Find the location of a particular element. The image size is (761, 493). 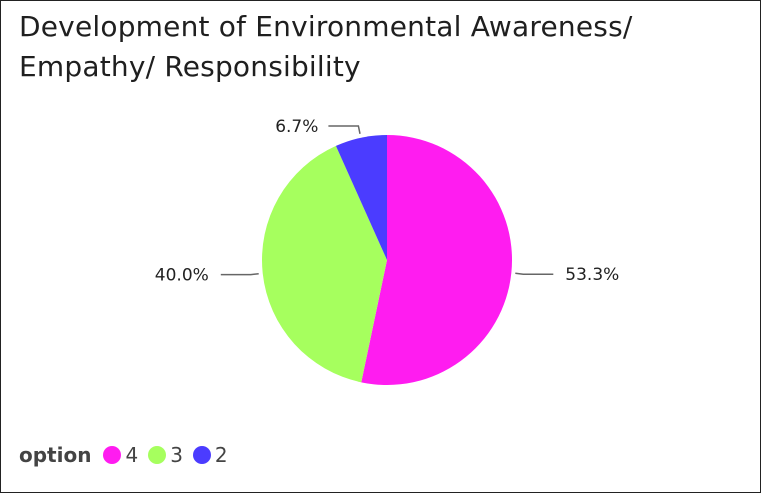

legend-label-3: 3 is located at coordinates (176, 455).